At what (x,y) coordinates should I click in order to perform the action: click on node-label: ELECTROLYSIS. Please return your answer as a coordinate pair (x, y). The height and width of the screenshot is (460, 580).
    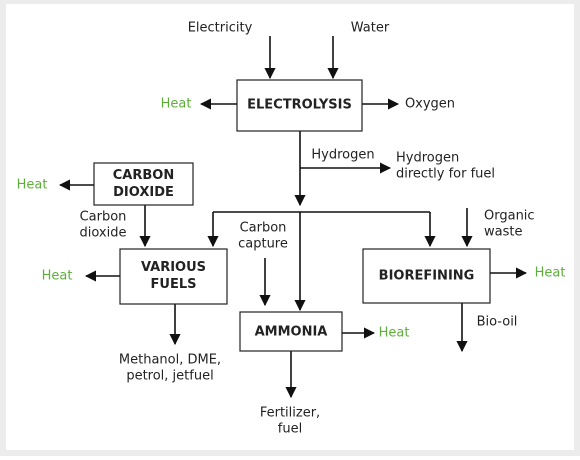
    Looking at the image, I should click on (299, 105).